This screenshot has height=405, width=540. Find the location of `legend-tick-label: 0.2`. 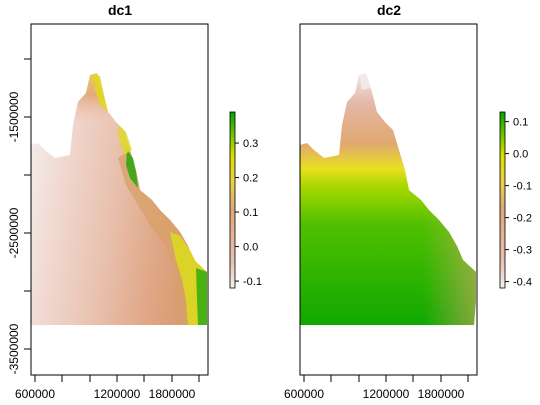

legend-tick-label: 0.2 is located at coordinates (250, 179).